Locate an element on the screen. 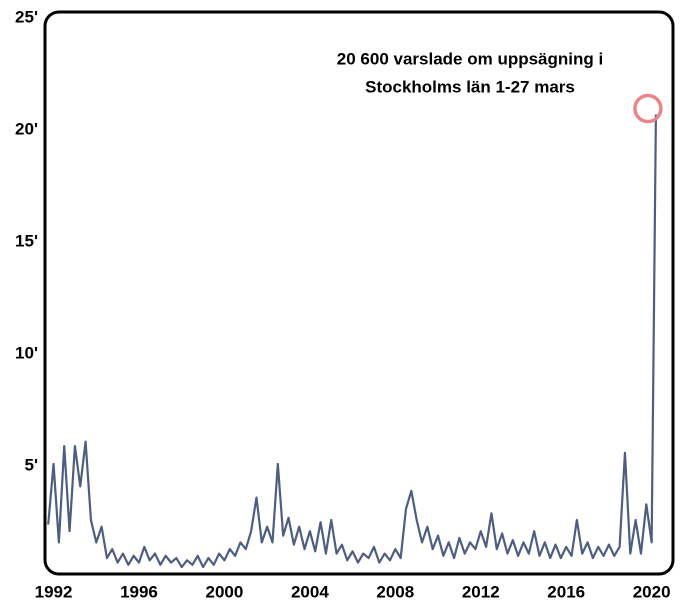 The width and height of the screenshot is (682, 607). x-tick-label: 2008 is located at coordinates (395, 591).